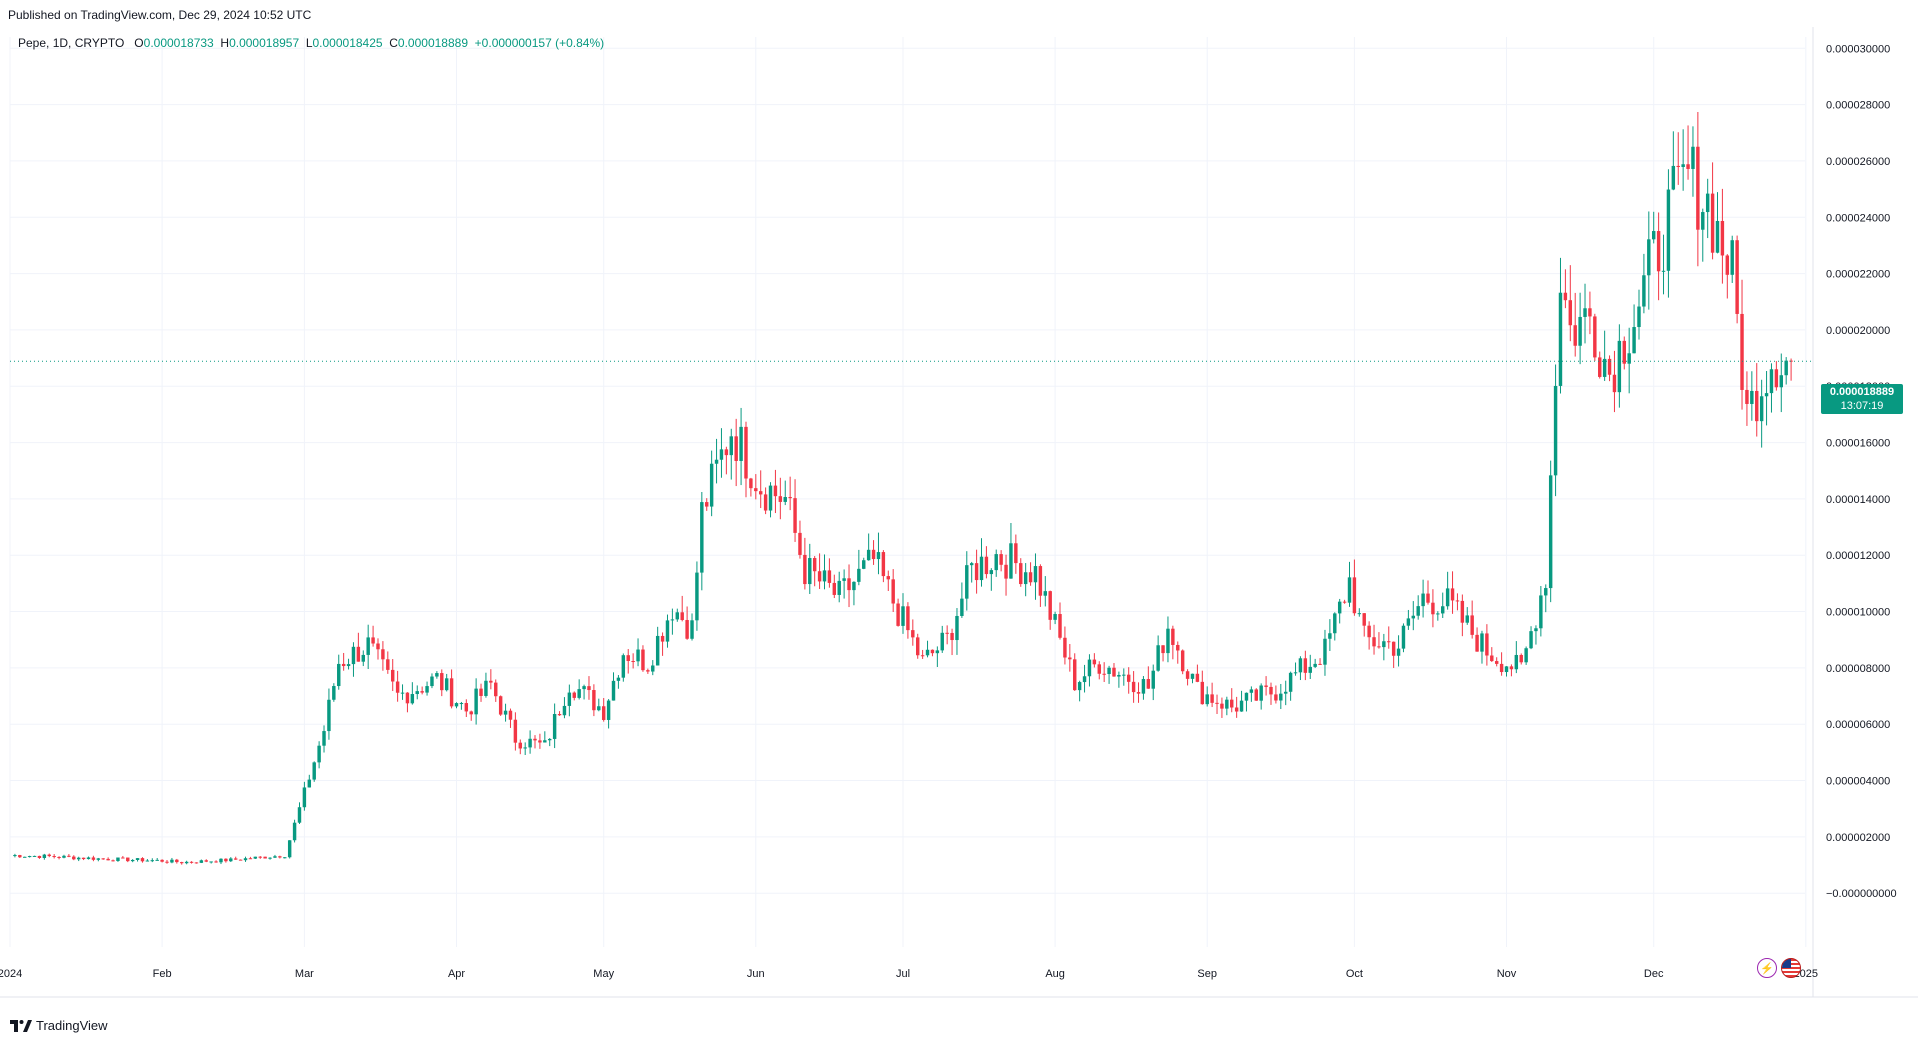 The width and height of the screenshot is (1918, 1044). Describe the element at coordinates (603, 974) in the screenshot. I see `x-tick-label: May` at that location.